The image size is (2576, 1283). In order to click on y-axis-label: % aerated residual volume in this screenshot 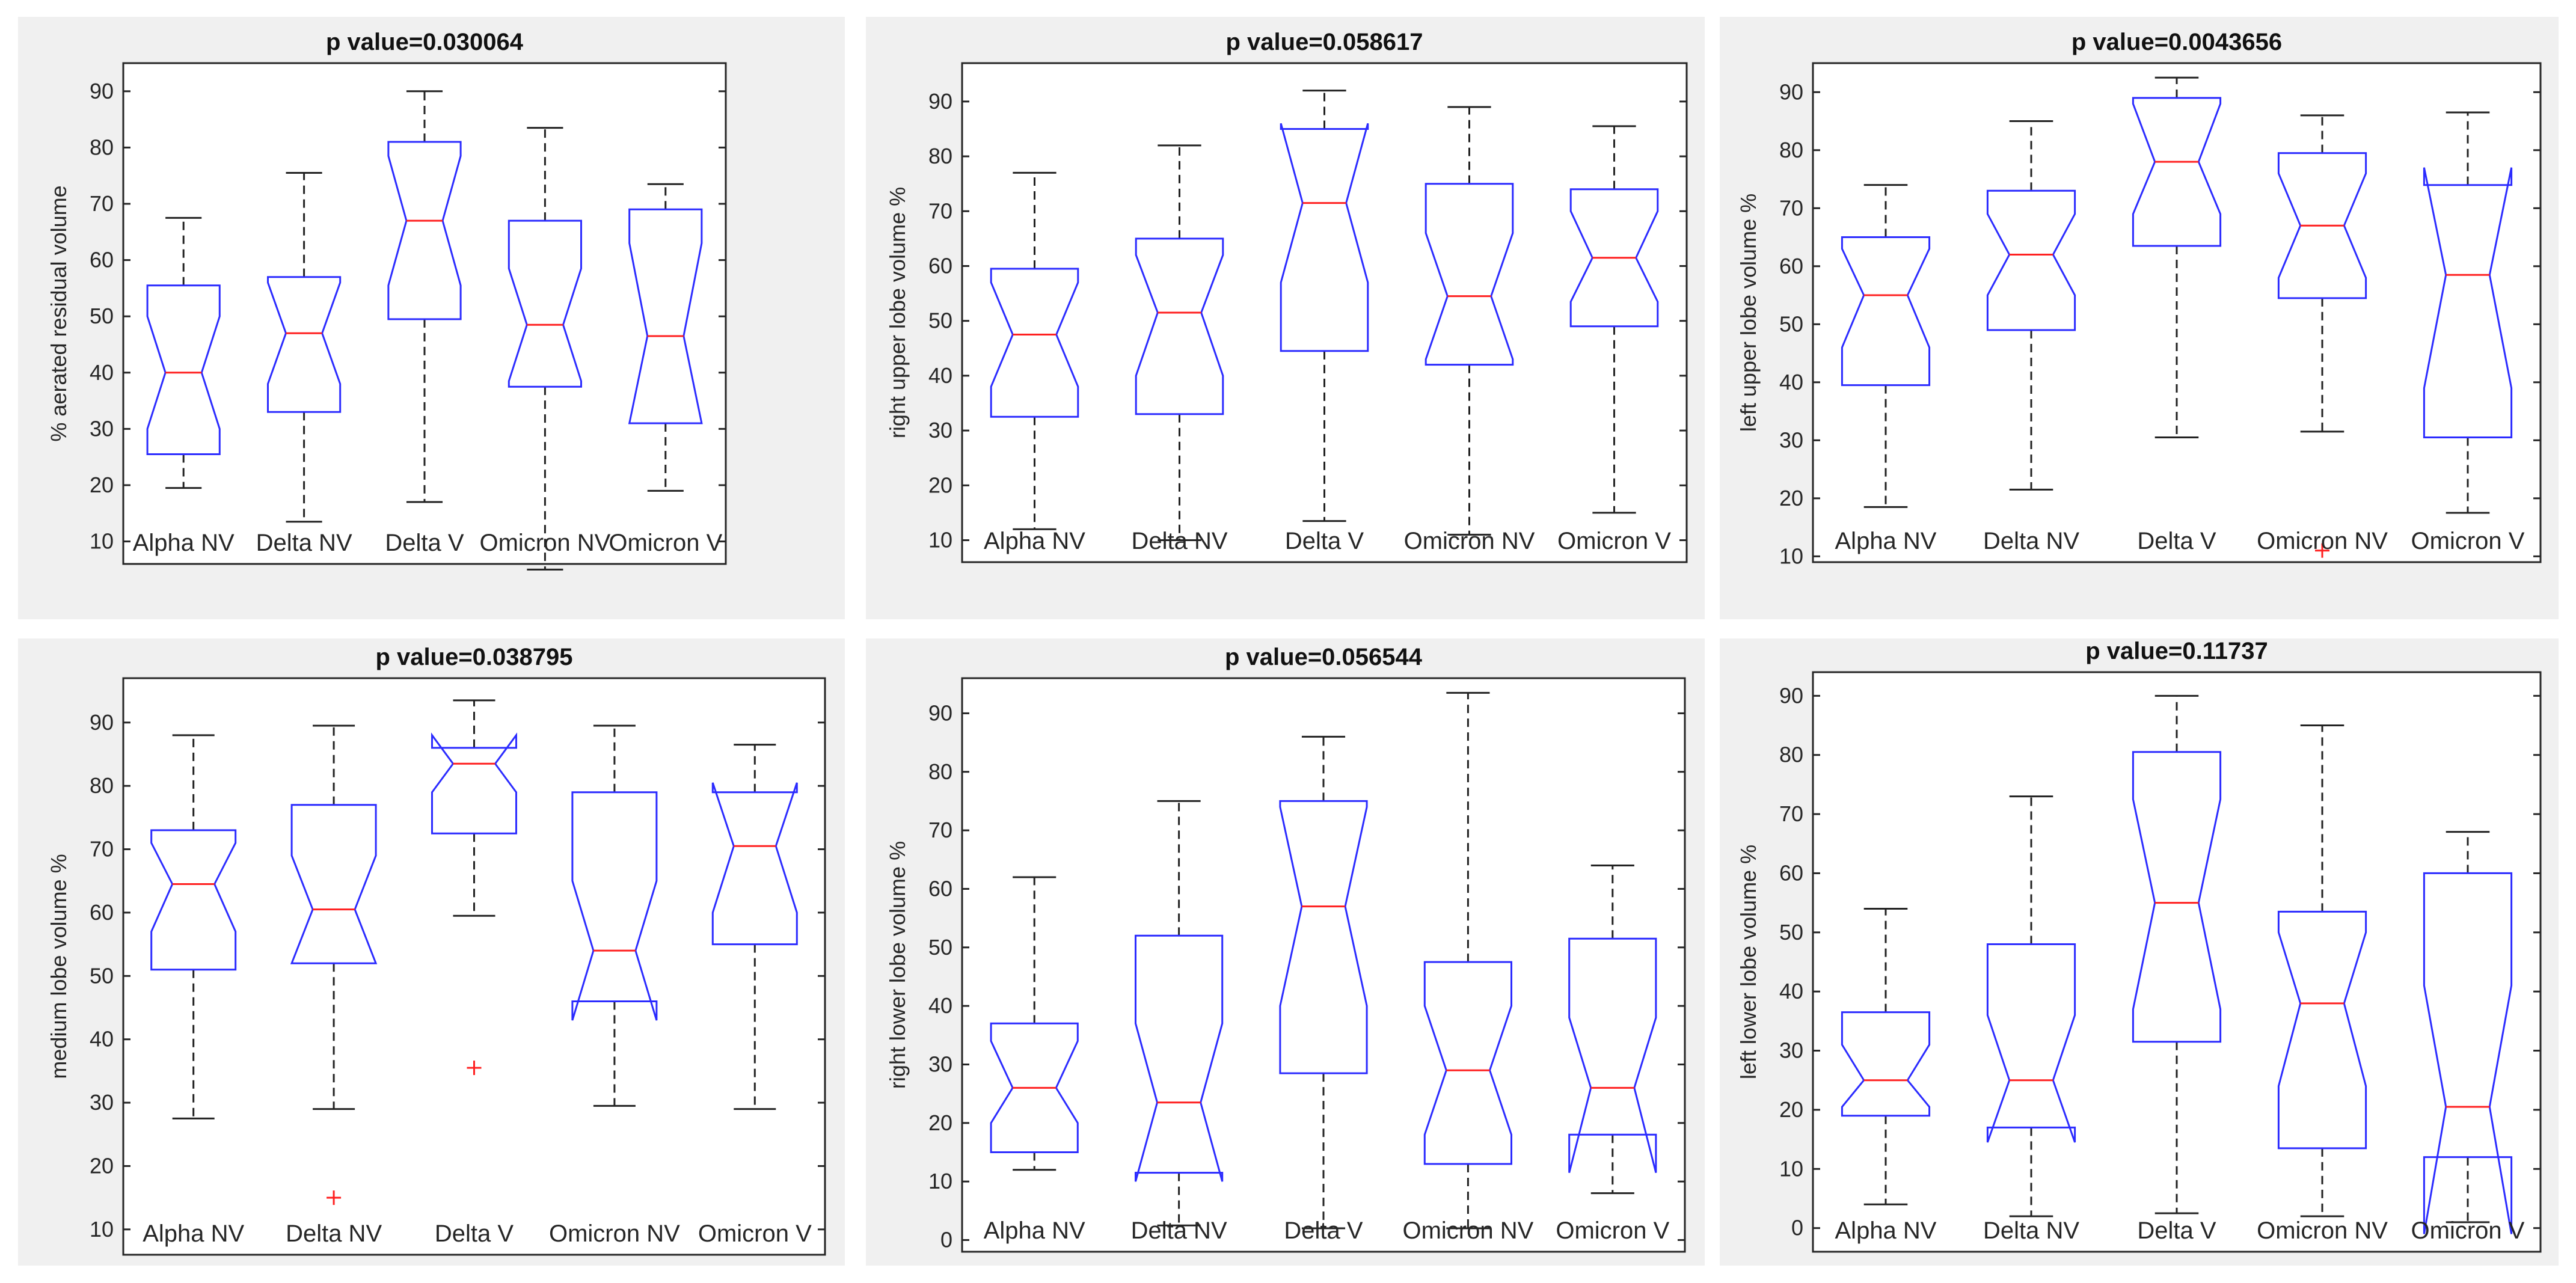, I will do `click(58, 313)`.